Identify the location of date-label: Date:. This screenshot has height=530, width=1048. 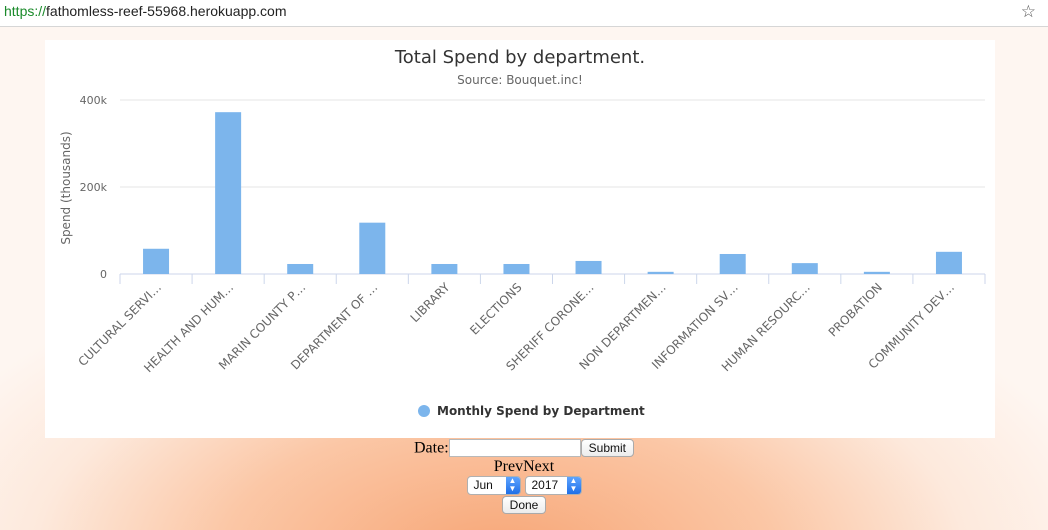
(431, 448).